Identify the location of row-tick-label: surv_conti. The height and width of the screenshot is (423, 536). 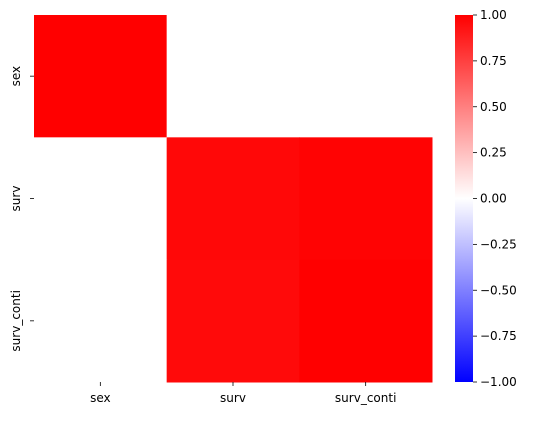
(16, 320).